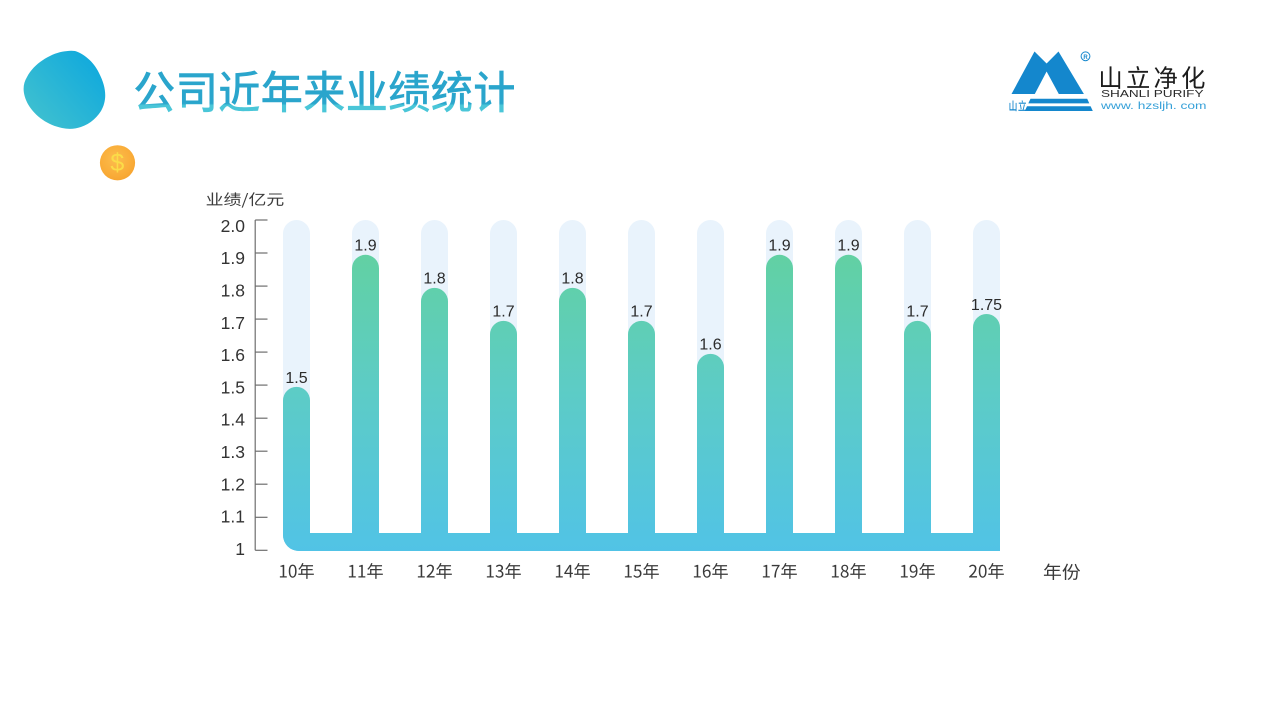 This screenshot has height=720, width=1280. What do you see at coordinates (1085, 58) in the screenshot?
I see `svg-text: R` at bounding box center [1085, 58].